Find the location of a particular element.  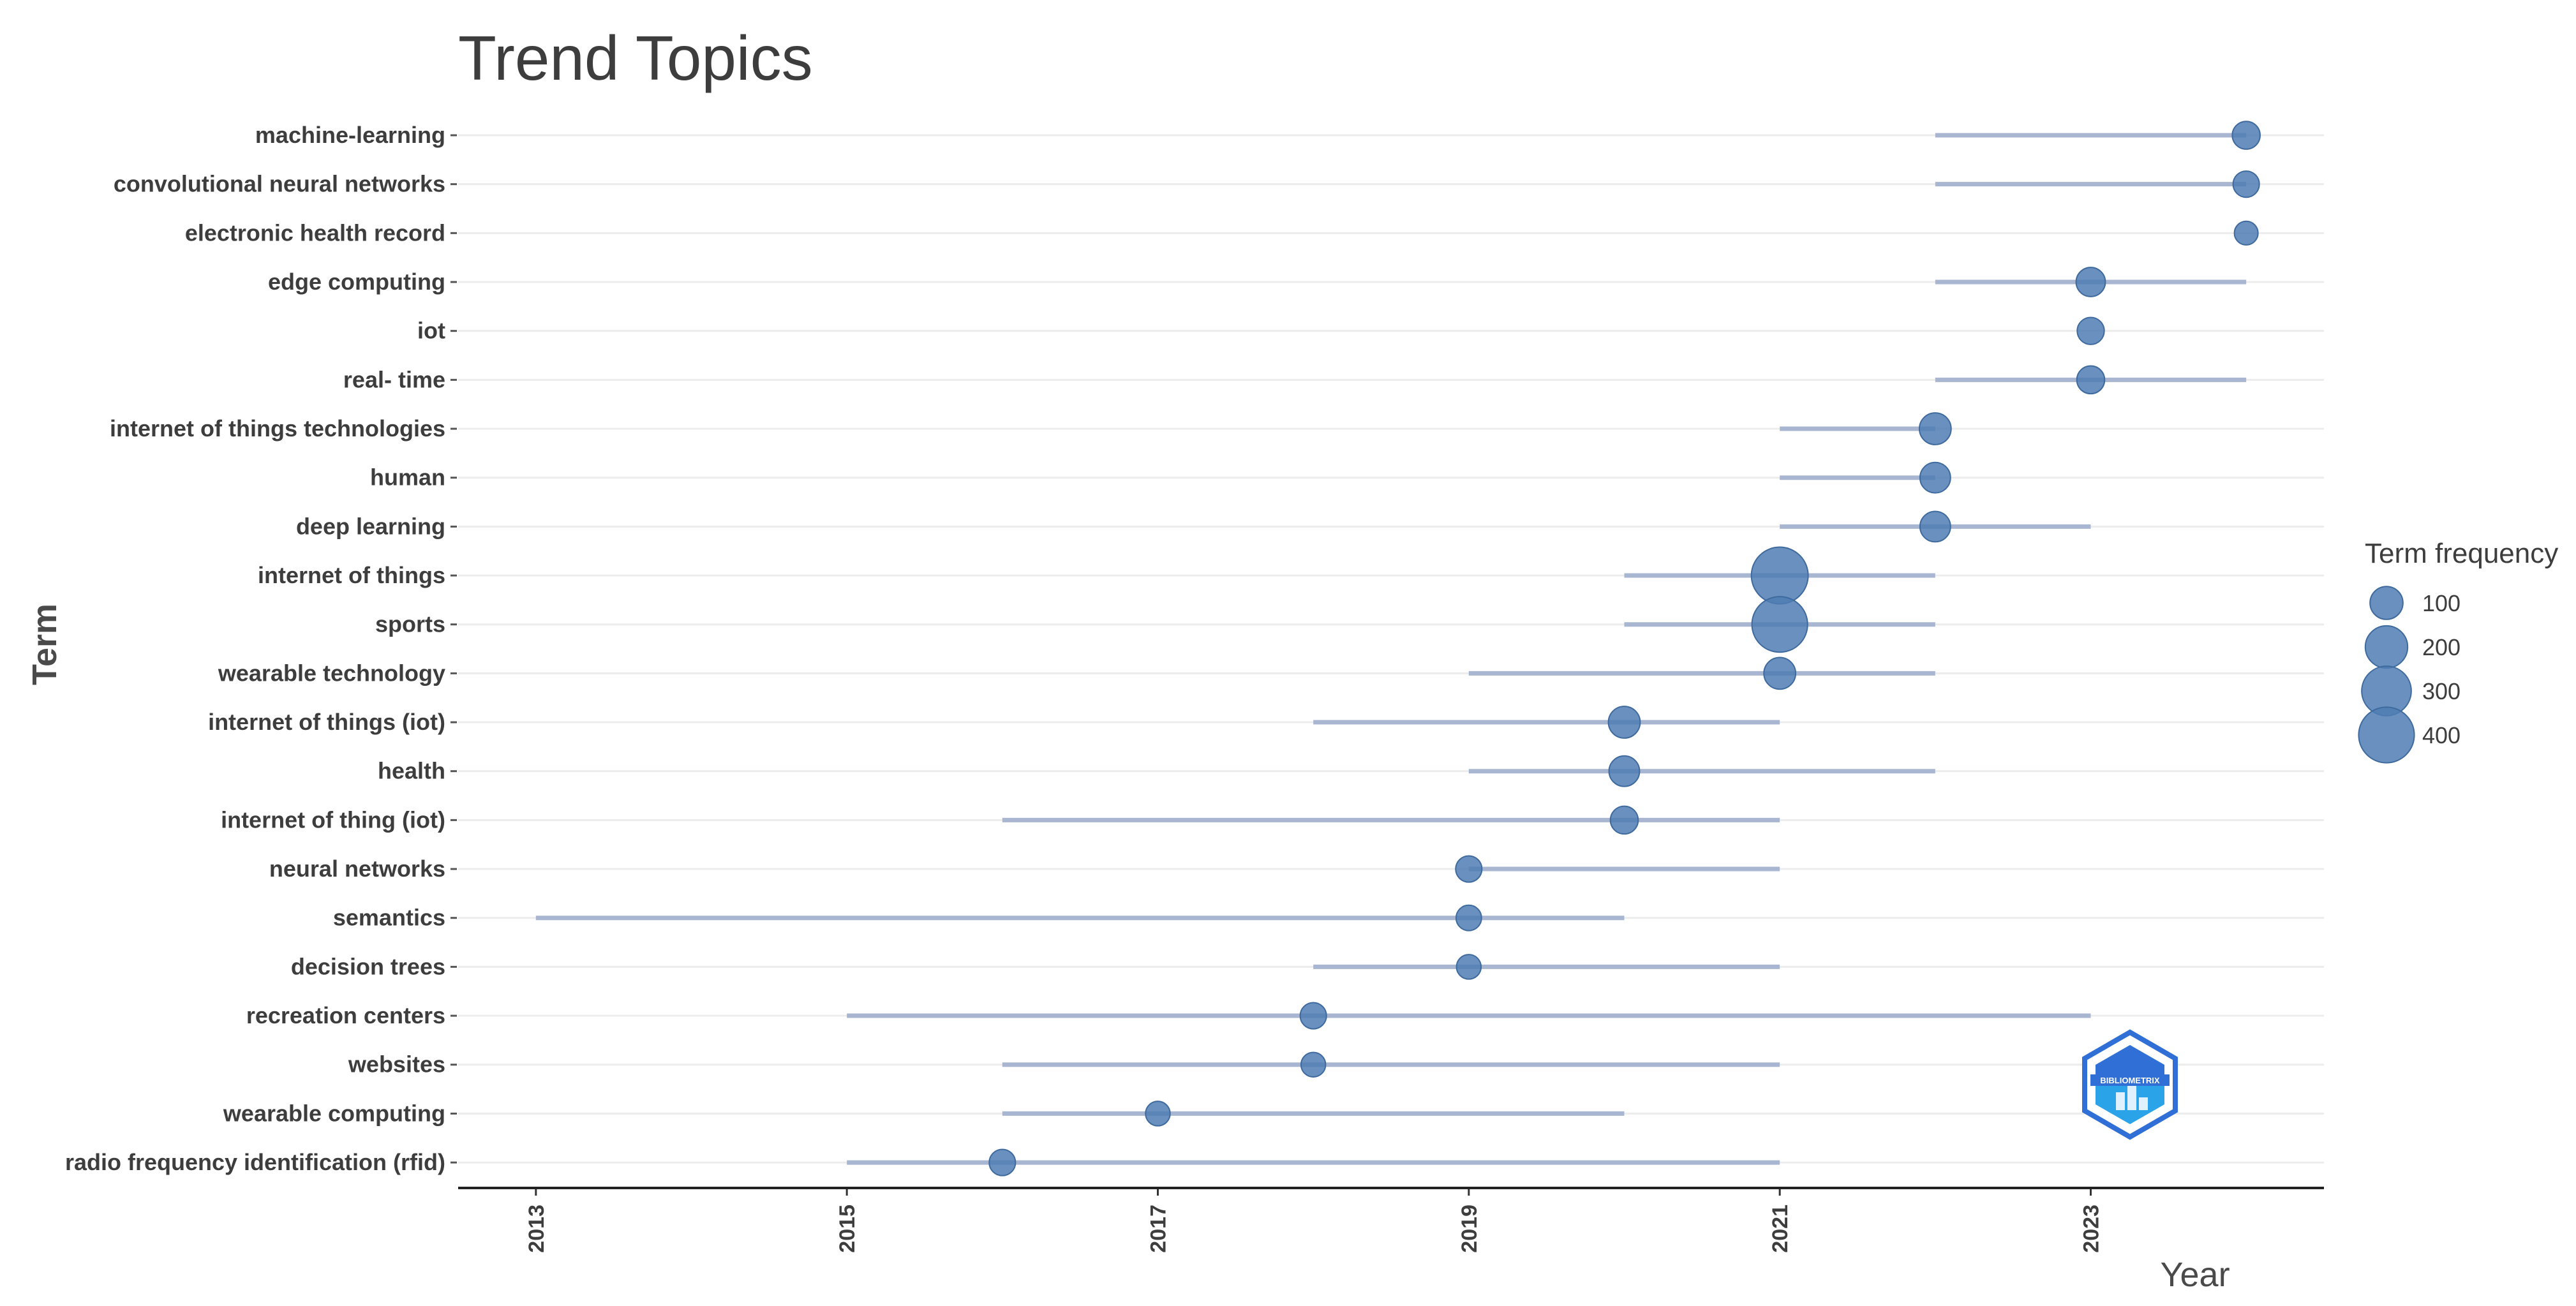

logo-hexagon-top is located at coordinates (2130, 1062).